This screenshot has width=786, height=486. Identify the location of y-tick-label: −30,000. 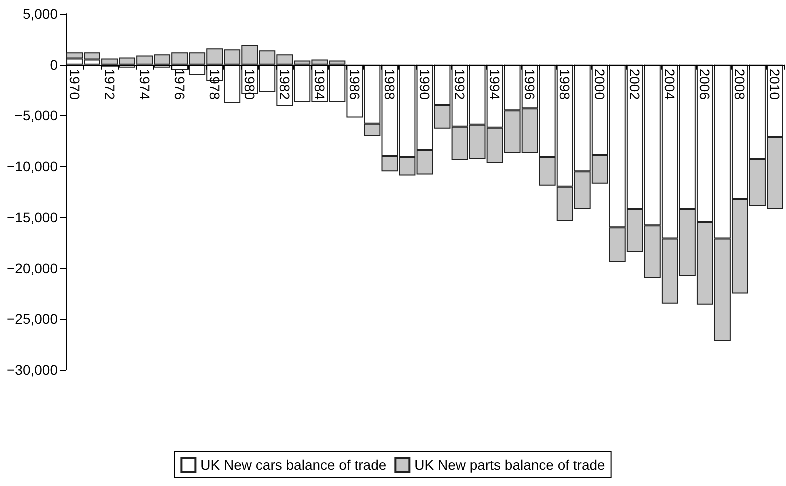
(32, 370).